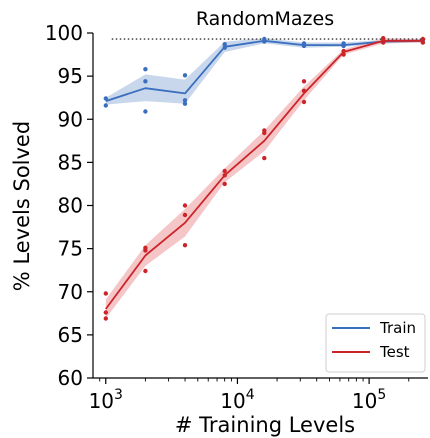 This screenshot has height=438, width=430. What do you see at coordinates (265, 425) in the screenshot?
I see `x-axis-label: # Training Levels` at bounding box center [265, 425].